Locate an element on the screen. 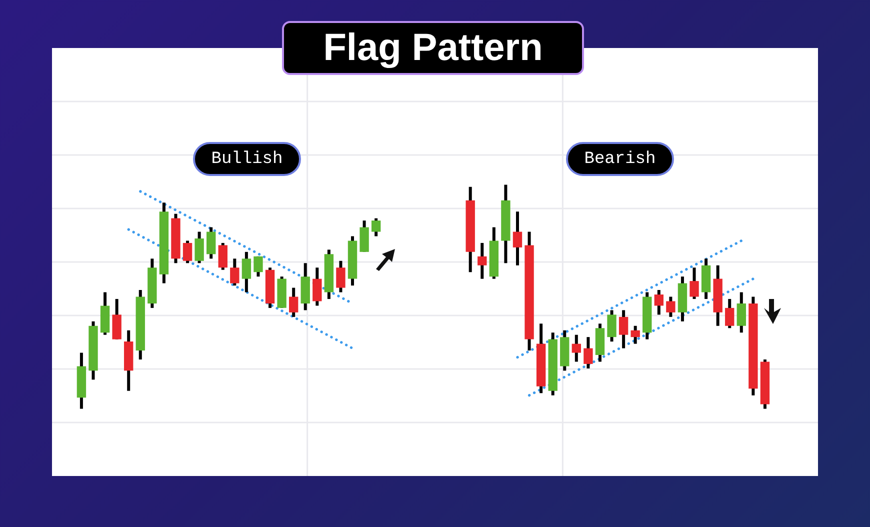  text: Bullish is located at coordinates (247, 159).